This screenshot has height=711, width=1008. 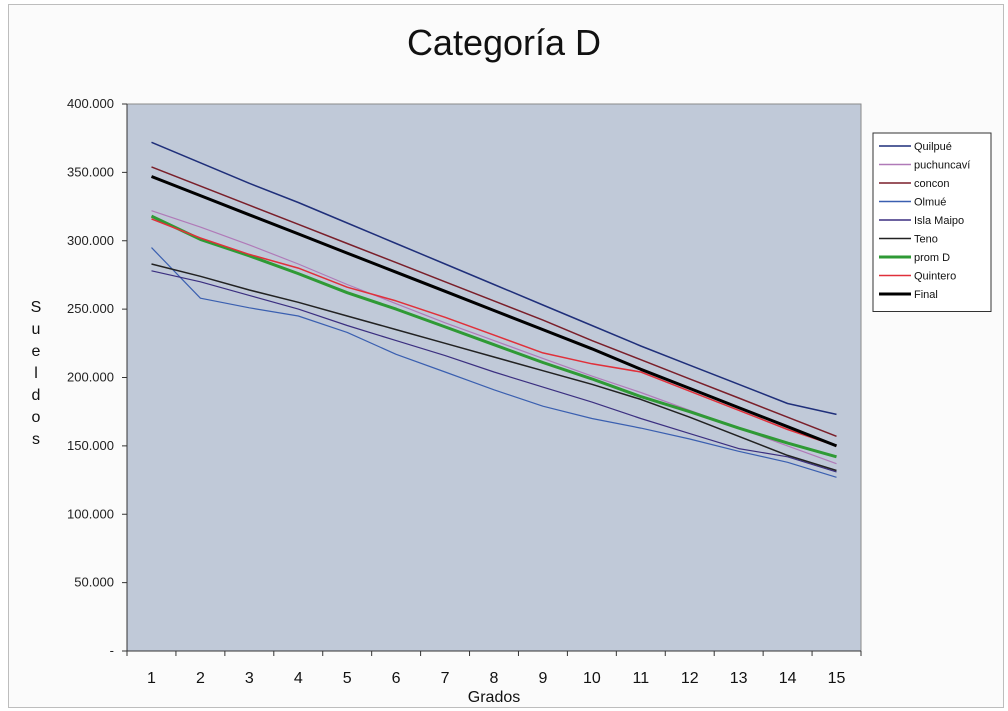 I want to click on y-tick-label: 100.000, so click(x=90, y=513).